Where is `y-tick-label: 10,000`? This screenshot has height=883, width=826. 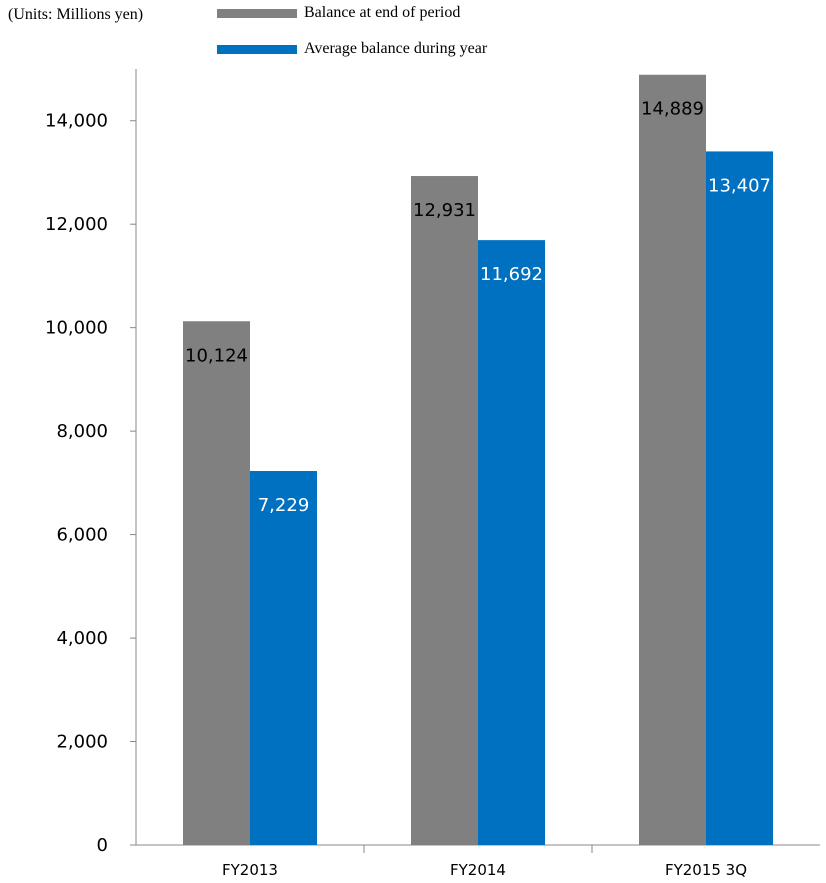 y-tick-label: 10,000 is located at coordinates (76, 328).